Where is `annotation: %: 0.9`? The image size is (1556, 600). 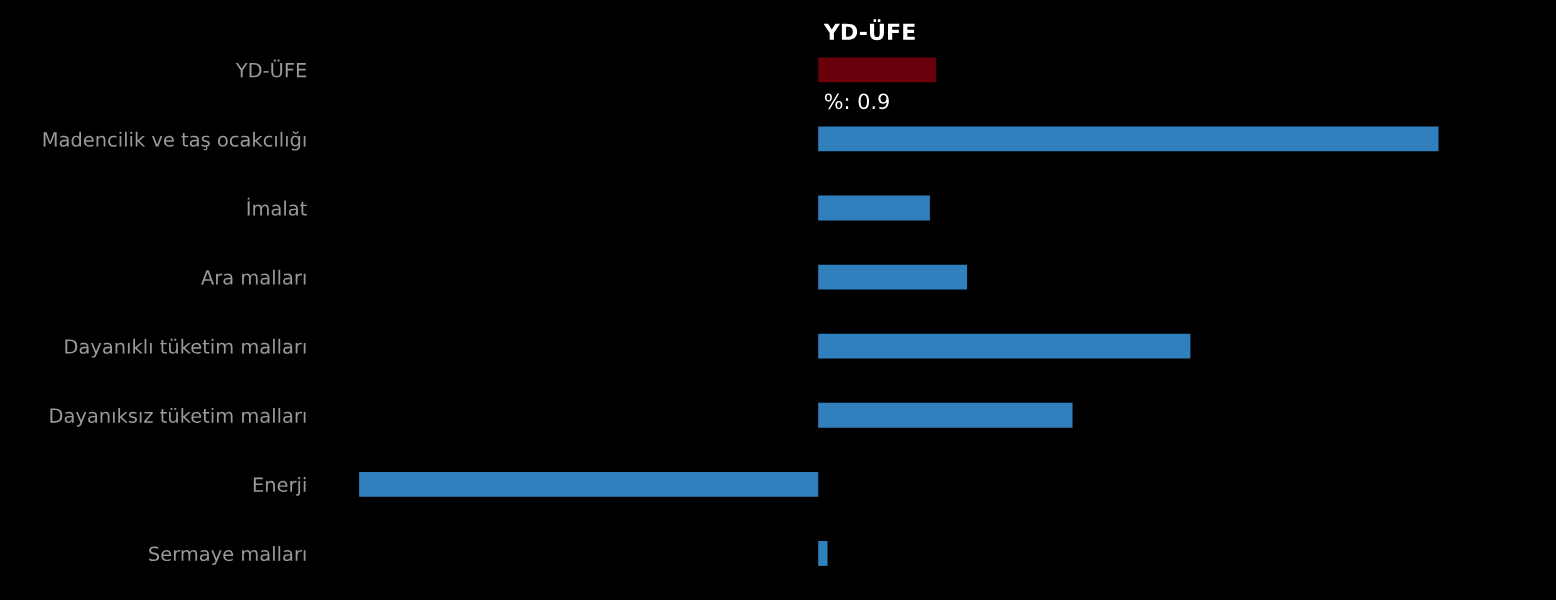 annotation: %: 0.9 is located at coordinates (856, 101).